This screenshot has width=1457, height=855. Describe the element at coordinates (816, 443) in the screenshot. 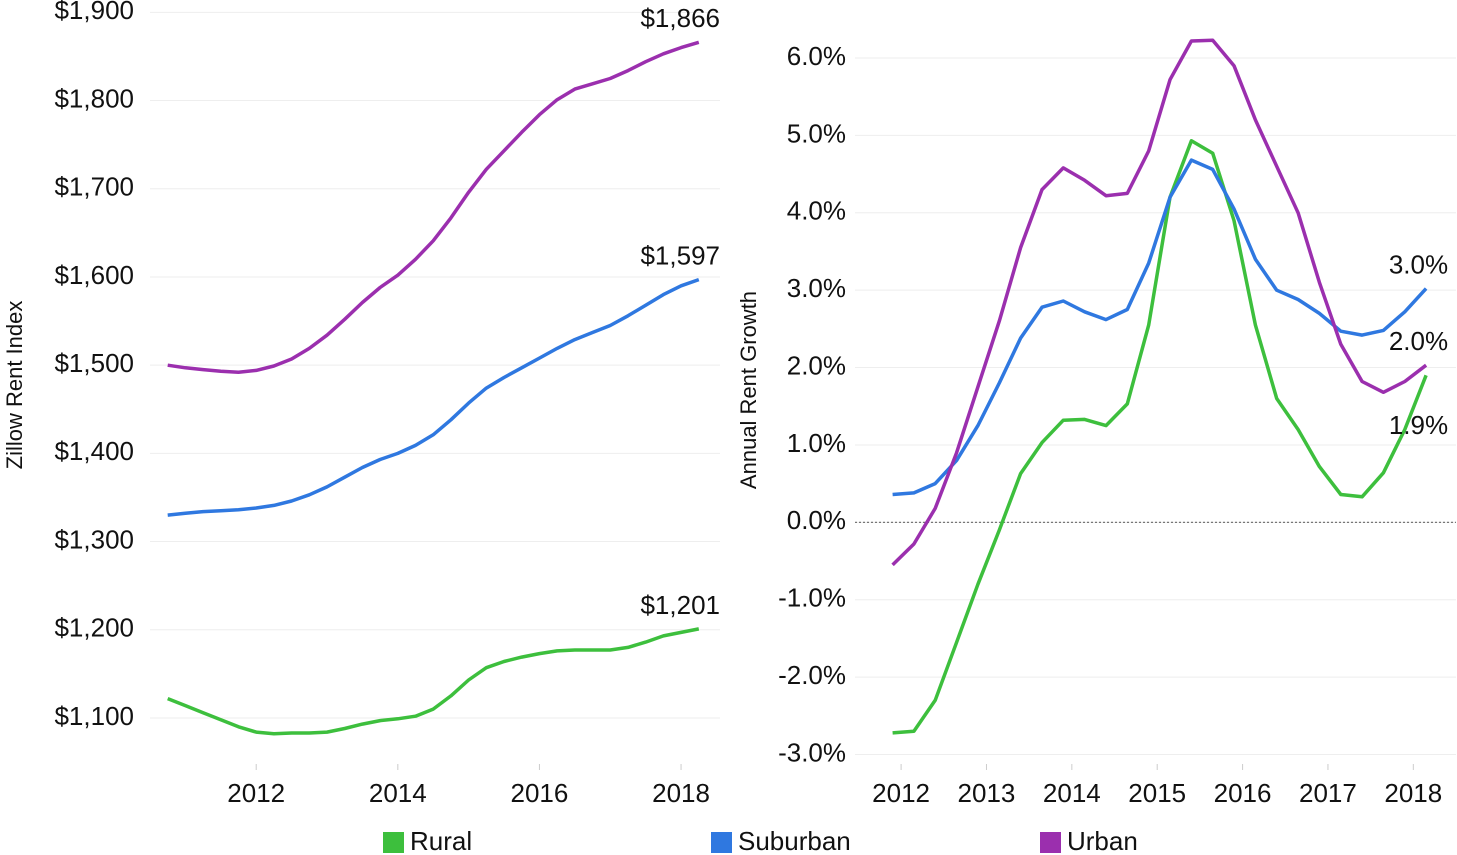

I see `y-tick-label: 1.0%` at that location.